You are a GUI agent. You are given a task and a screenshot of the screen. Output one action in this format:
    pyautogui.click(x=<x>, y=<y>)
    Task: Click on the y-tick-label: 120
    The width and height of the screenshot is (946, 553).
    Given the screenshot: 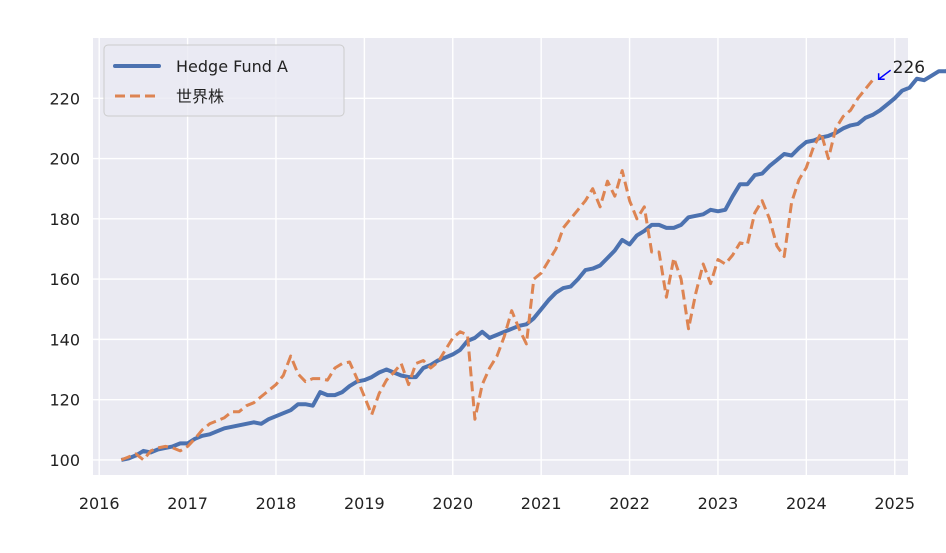 What is the action you would take?
    pyautogui.click(x=64, y=400)
    